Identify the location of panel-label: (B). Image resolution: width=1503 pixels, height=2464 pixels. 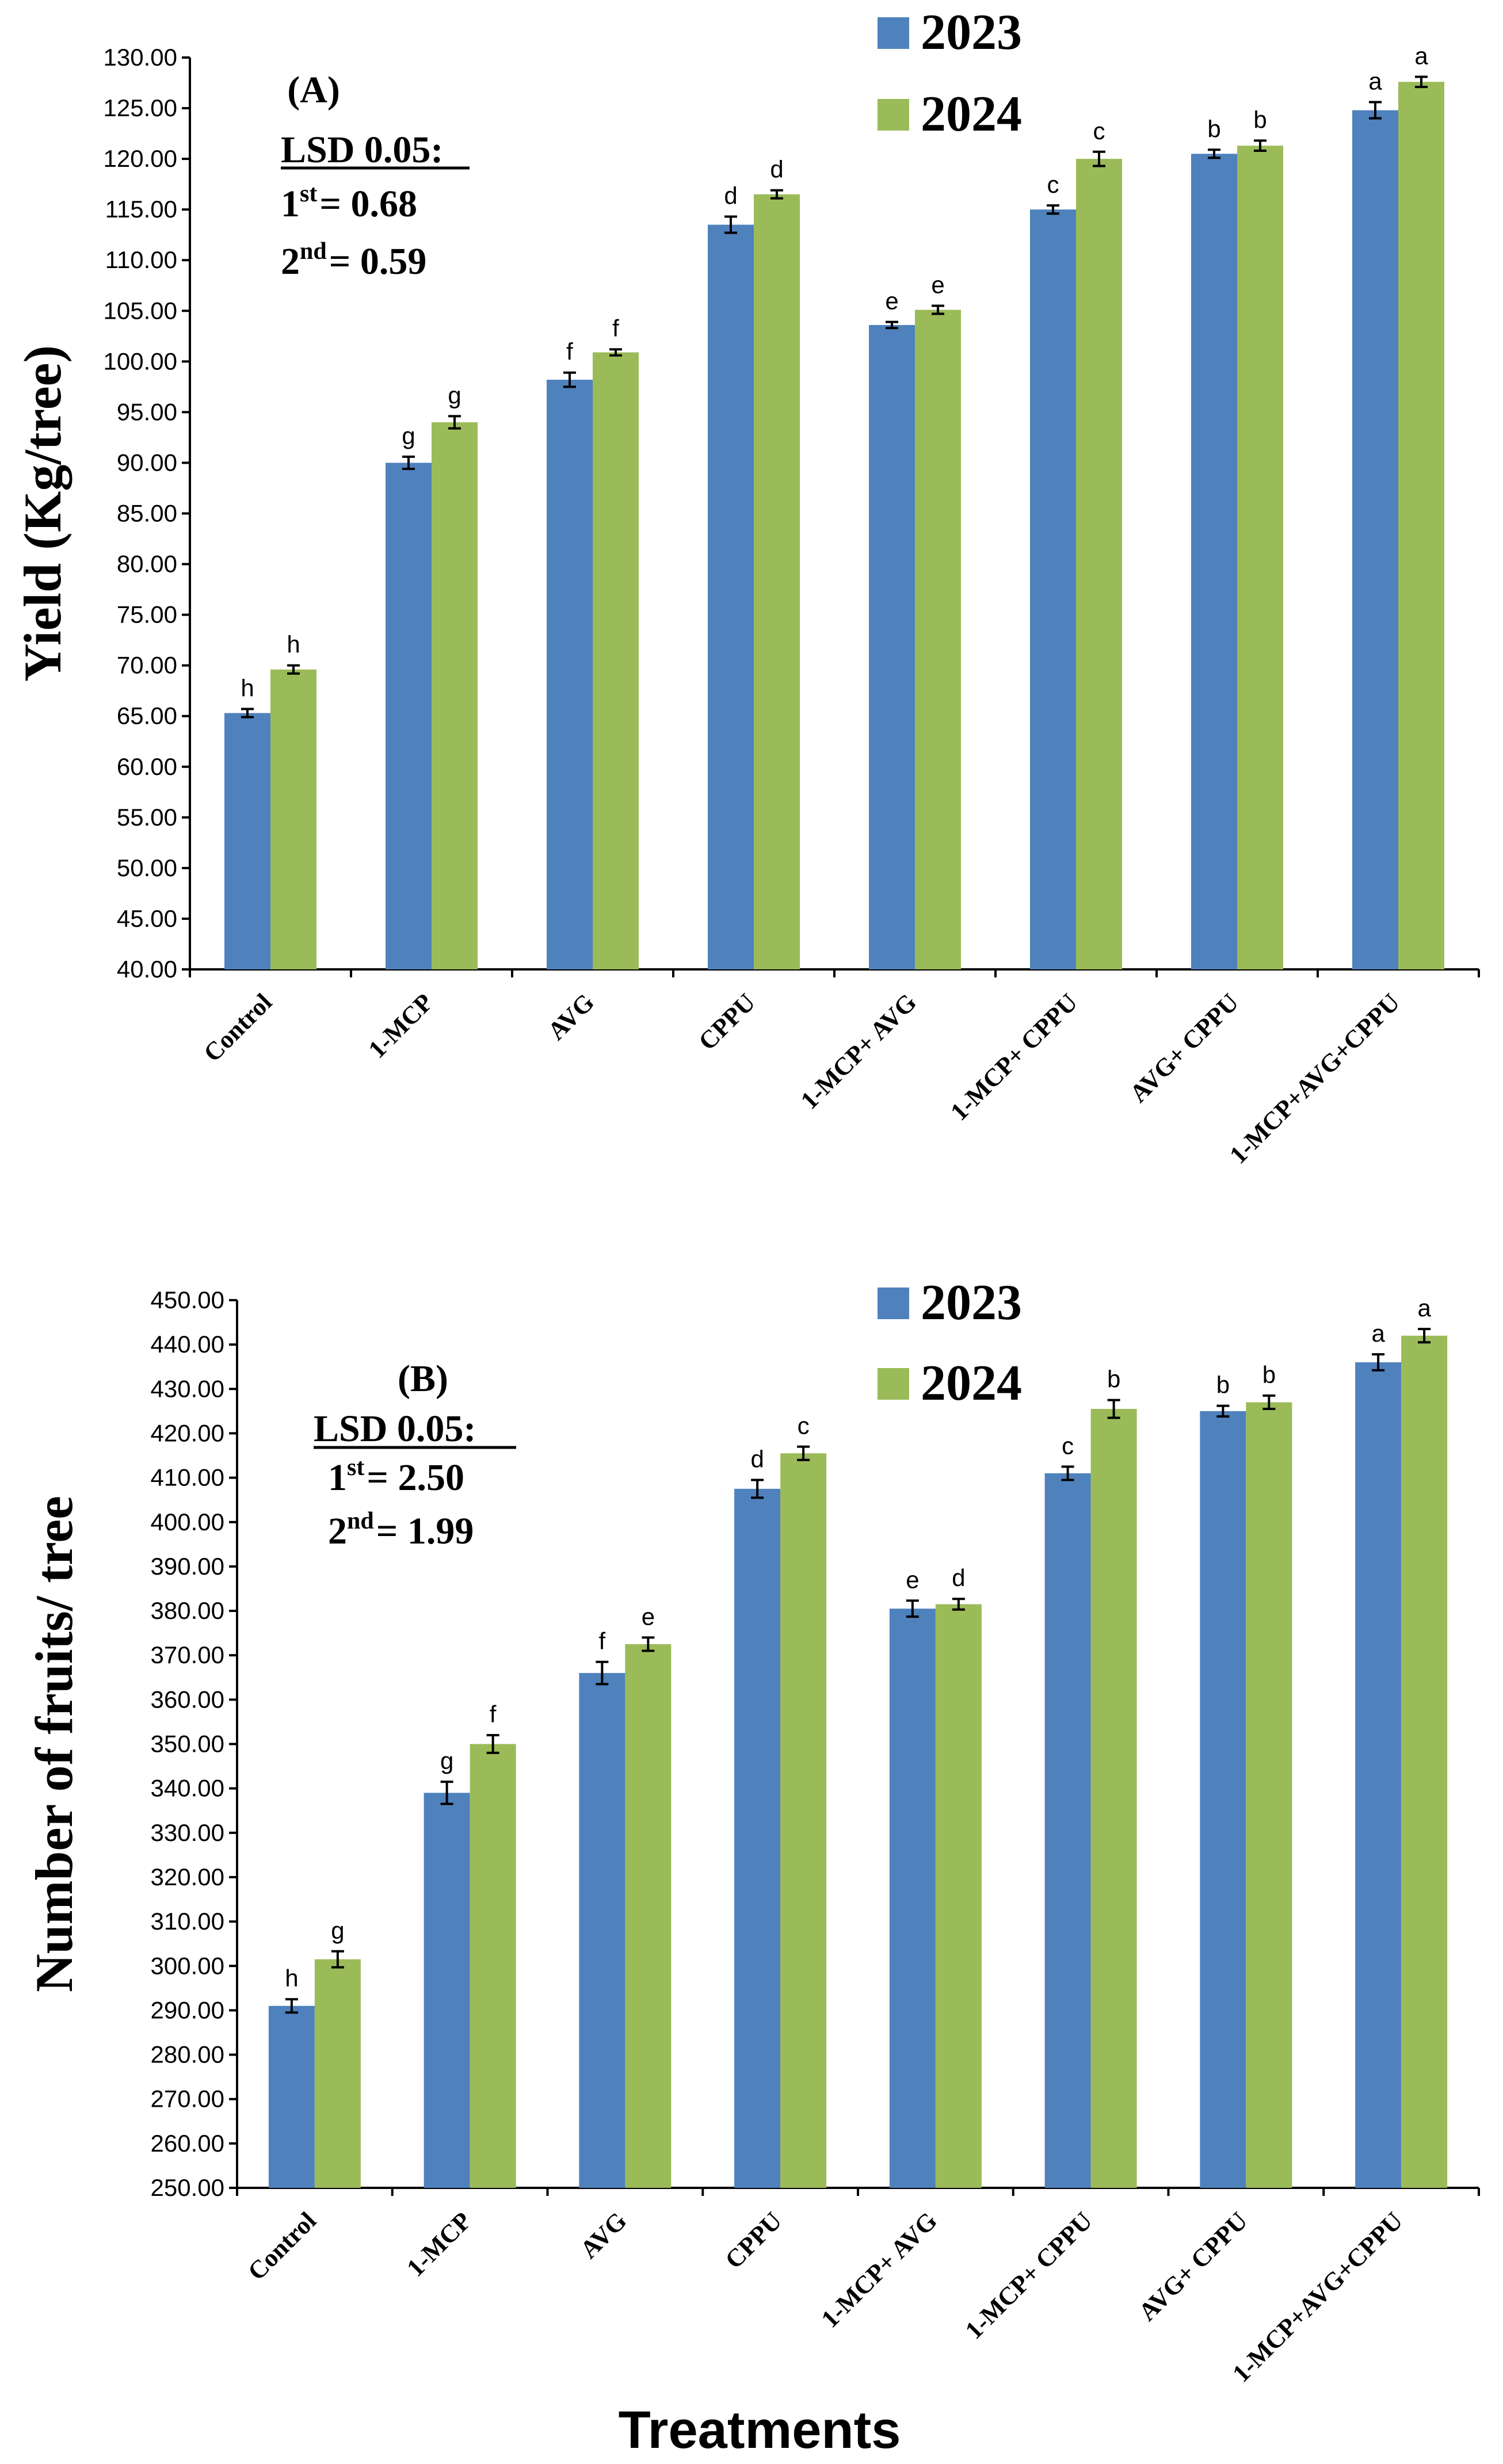
(423, 1379).